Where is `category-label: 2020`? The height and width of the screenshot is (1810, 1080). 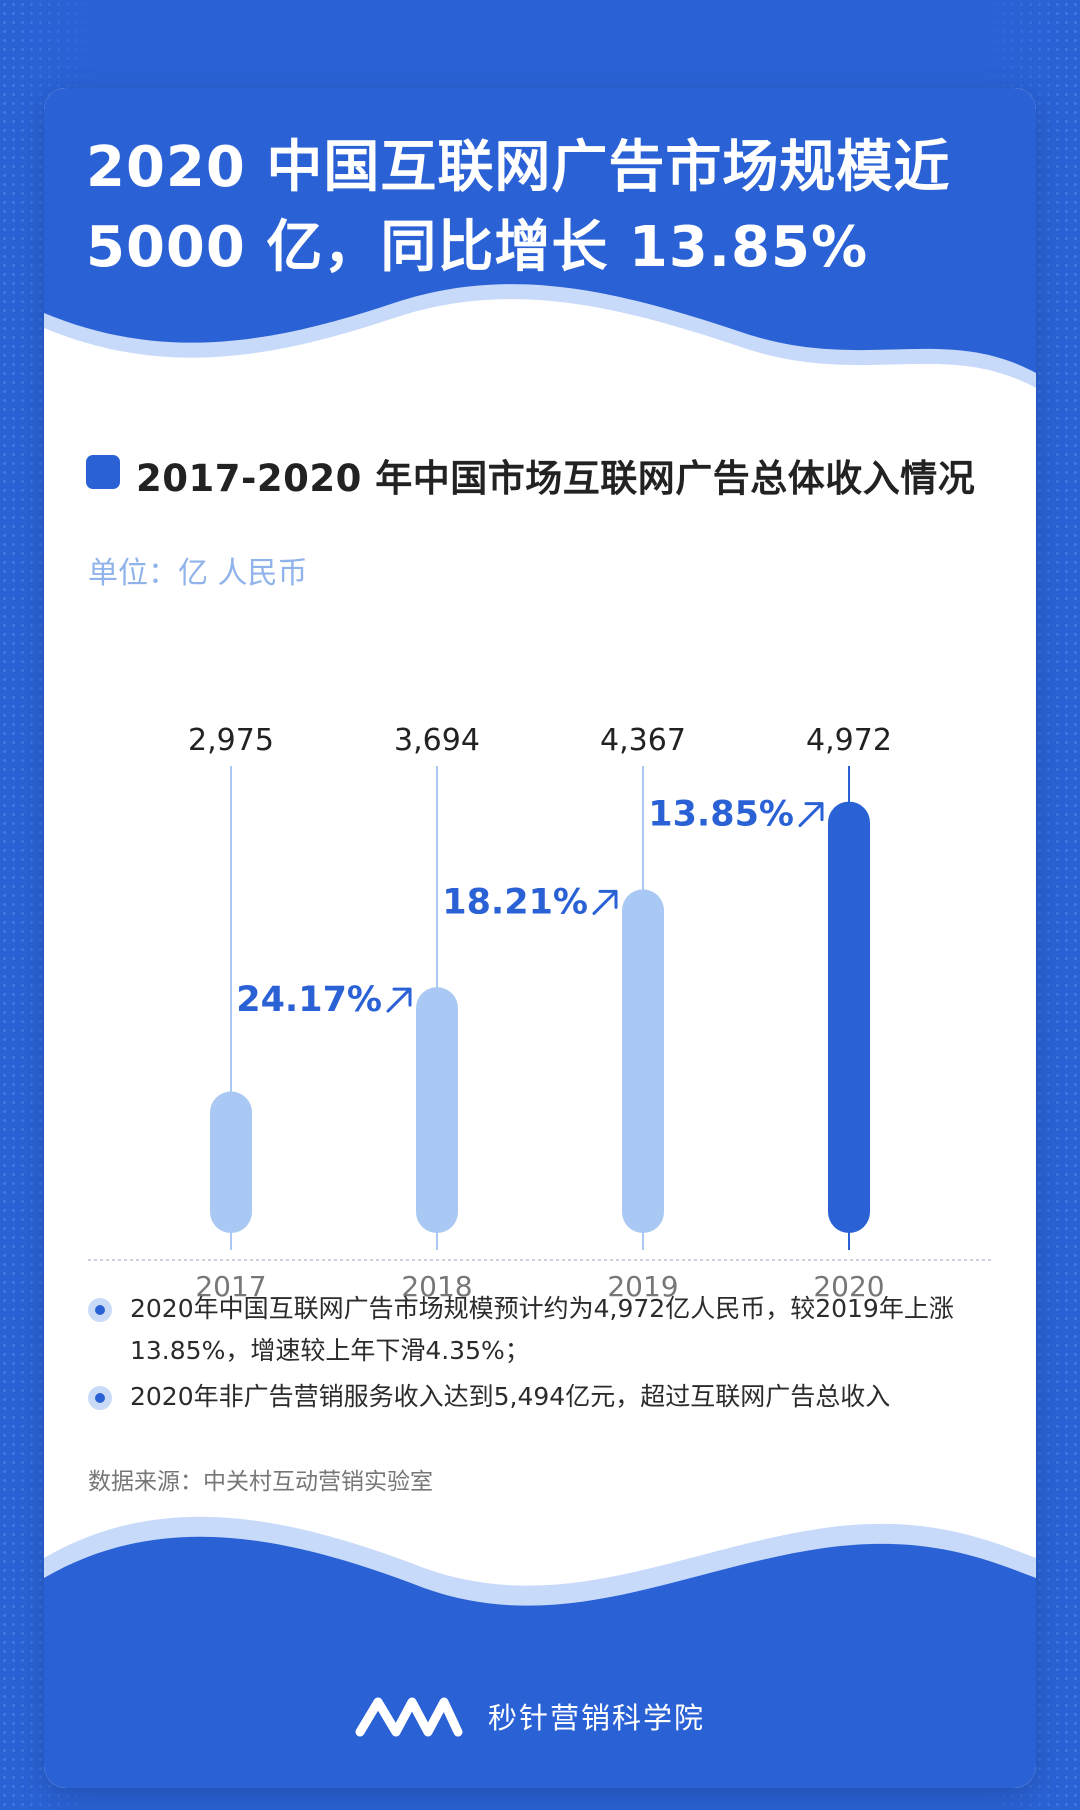
category-label: 2020 is located at coordinates (848, 1286).